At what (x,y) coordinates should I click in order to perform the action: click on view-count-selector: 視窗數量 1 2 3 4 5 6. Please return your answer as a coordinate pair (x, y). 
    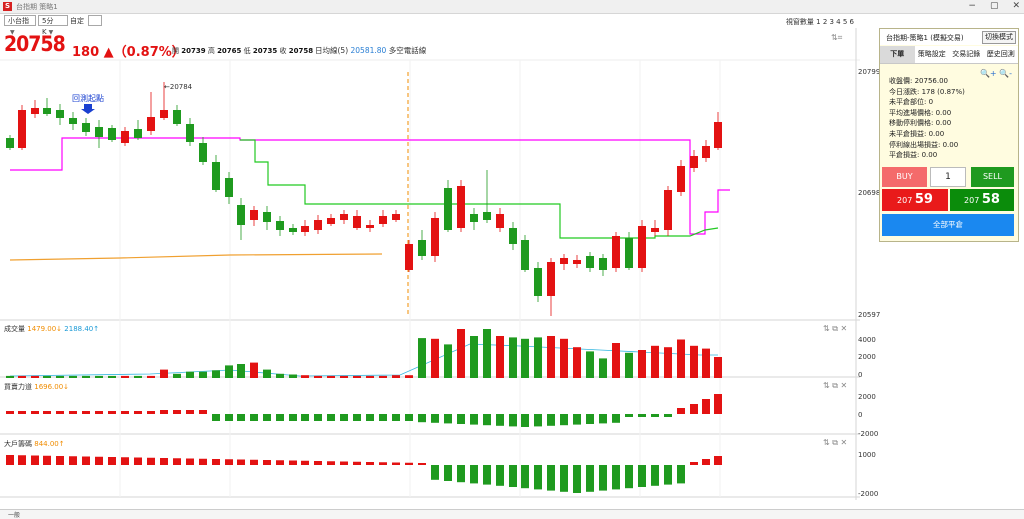
    Looking at the image, I should click on (819, 22).